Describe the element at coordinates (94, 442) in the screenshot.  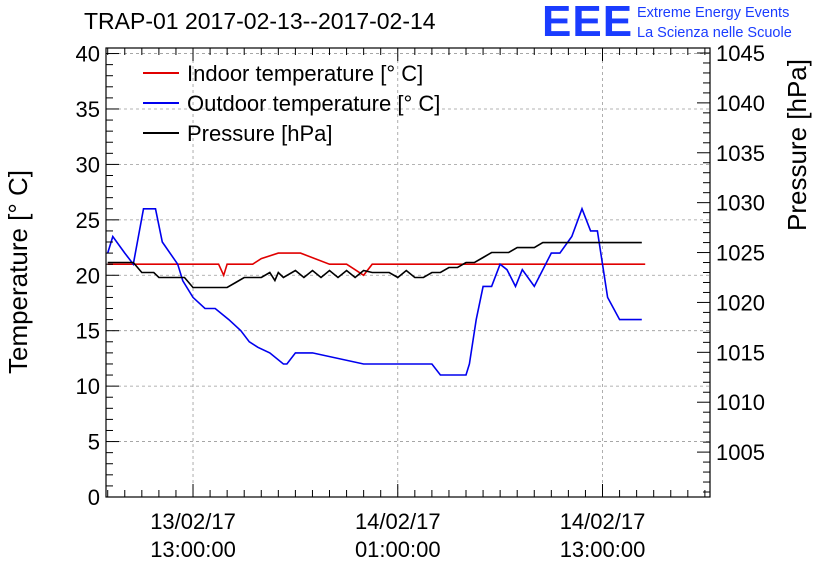
I see `y-tick-label: 5` at that location.